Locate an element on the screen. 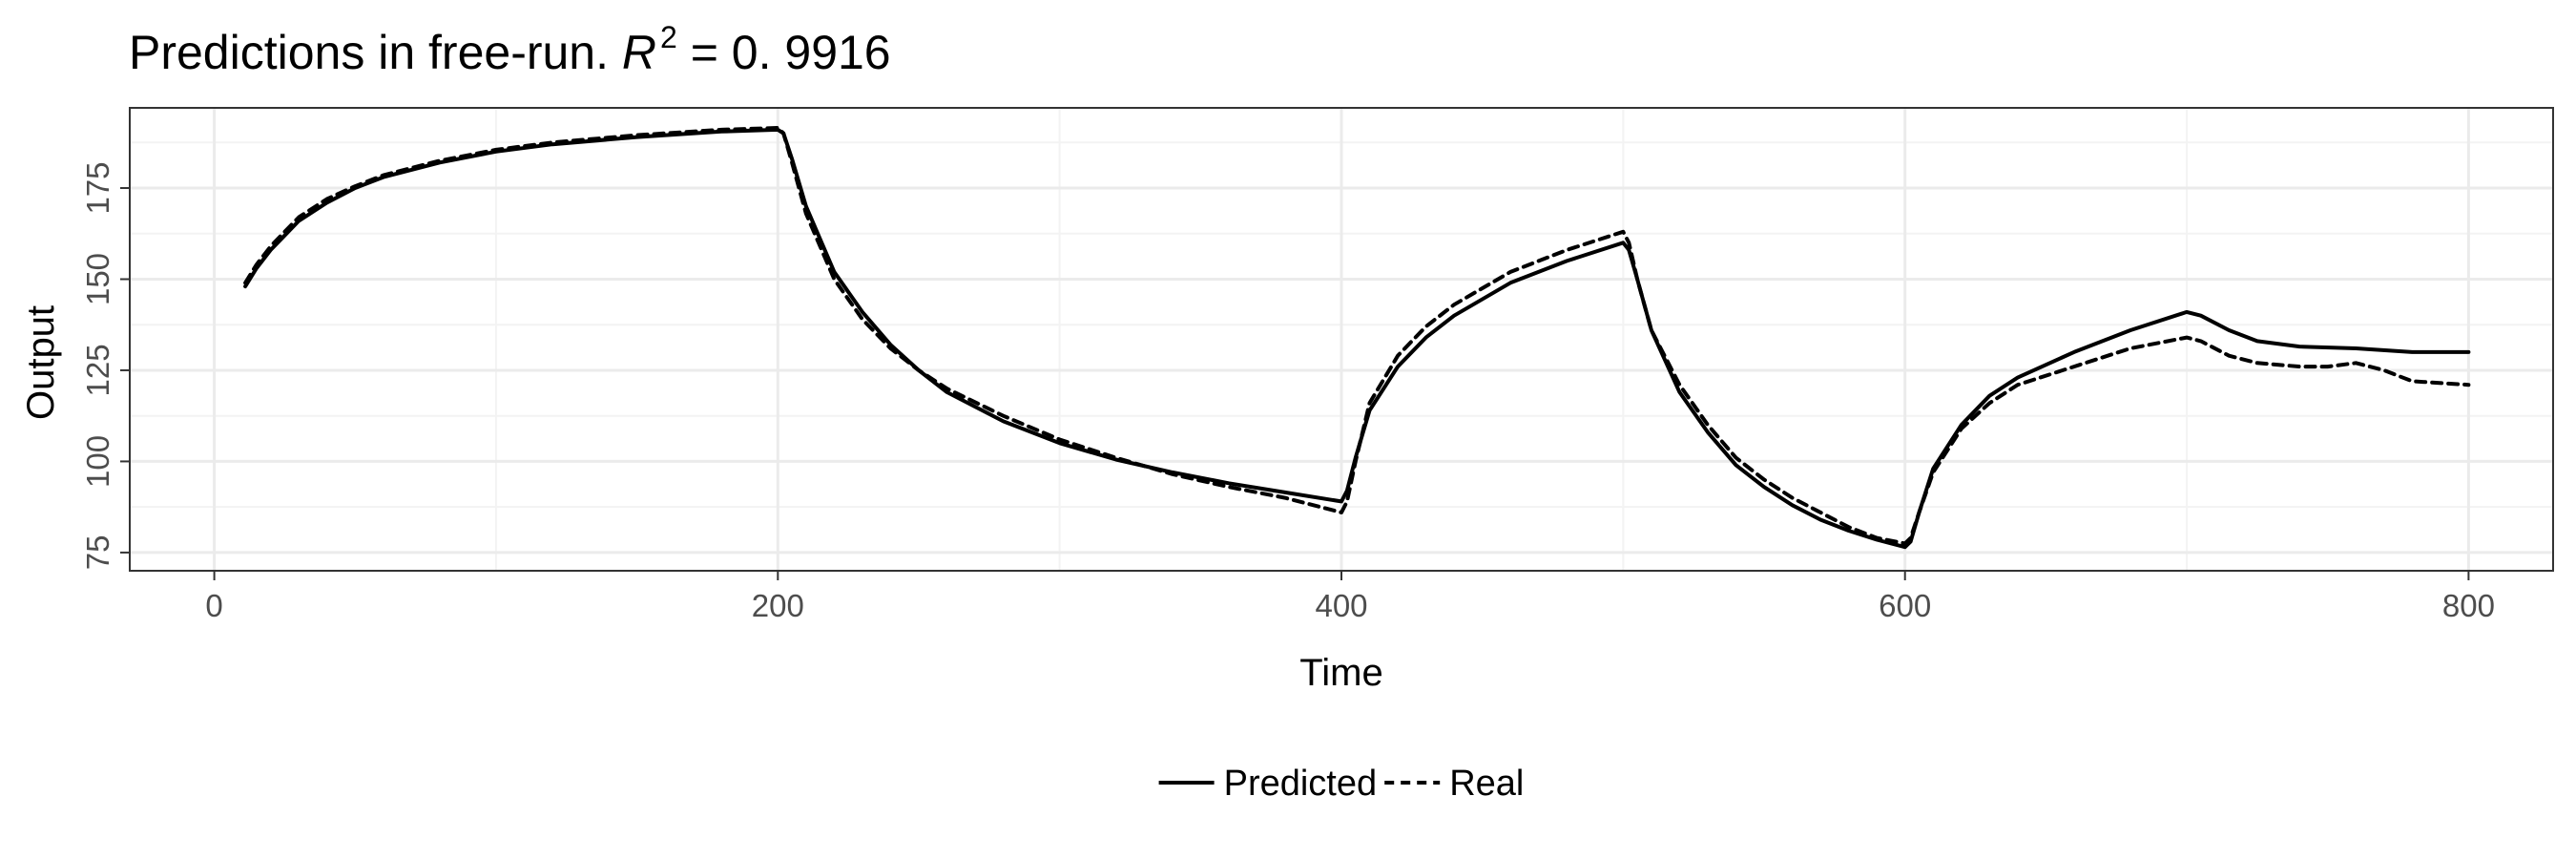  x-tick-label: 600 is located at coordinates (1905, 605).